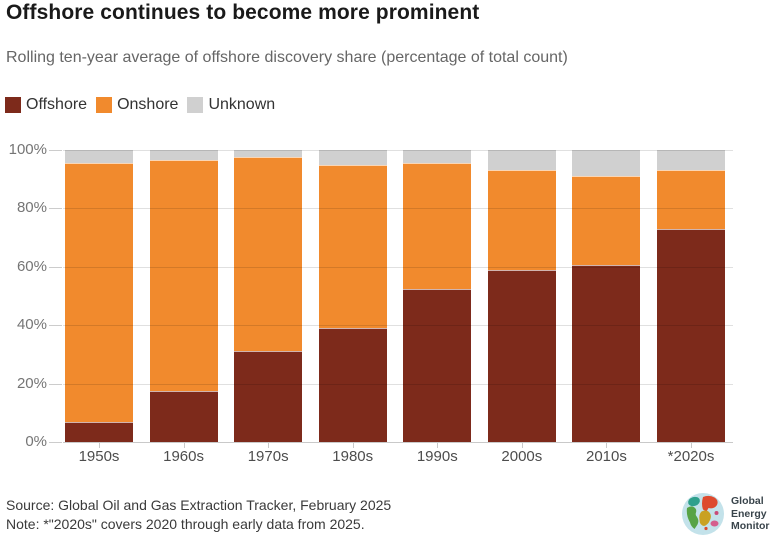 This screenshot has height=537, width=770. What do you see at coordinates (606, 456) in the screenshot?
I see `x-axis-label: 2010s` at bounding box center [606, 456].